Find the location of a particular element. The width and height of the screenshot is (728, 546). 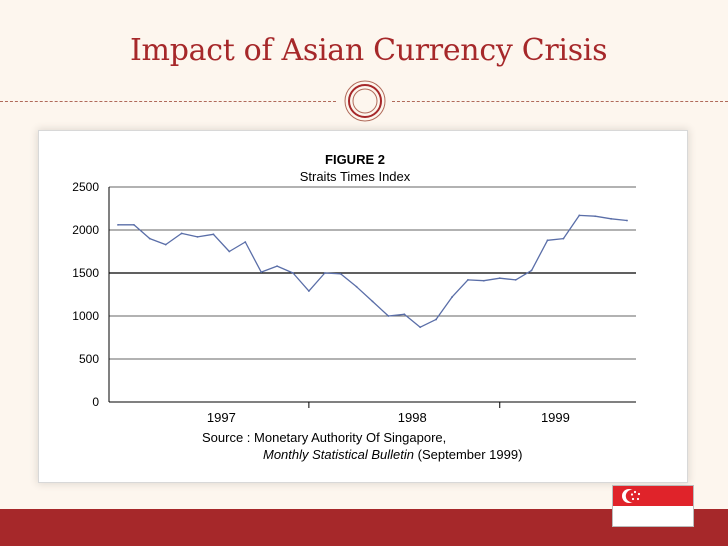

y-tick-label-2000: 2000 is located at coordinates (85, 230).